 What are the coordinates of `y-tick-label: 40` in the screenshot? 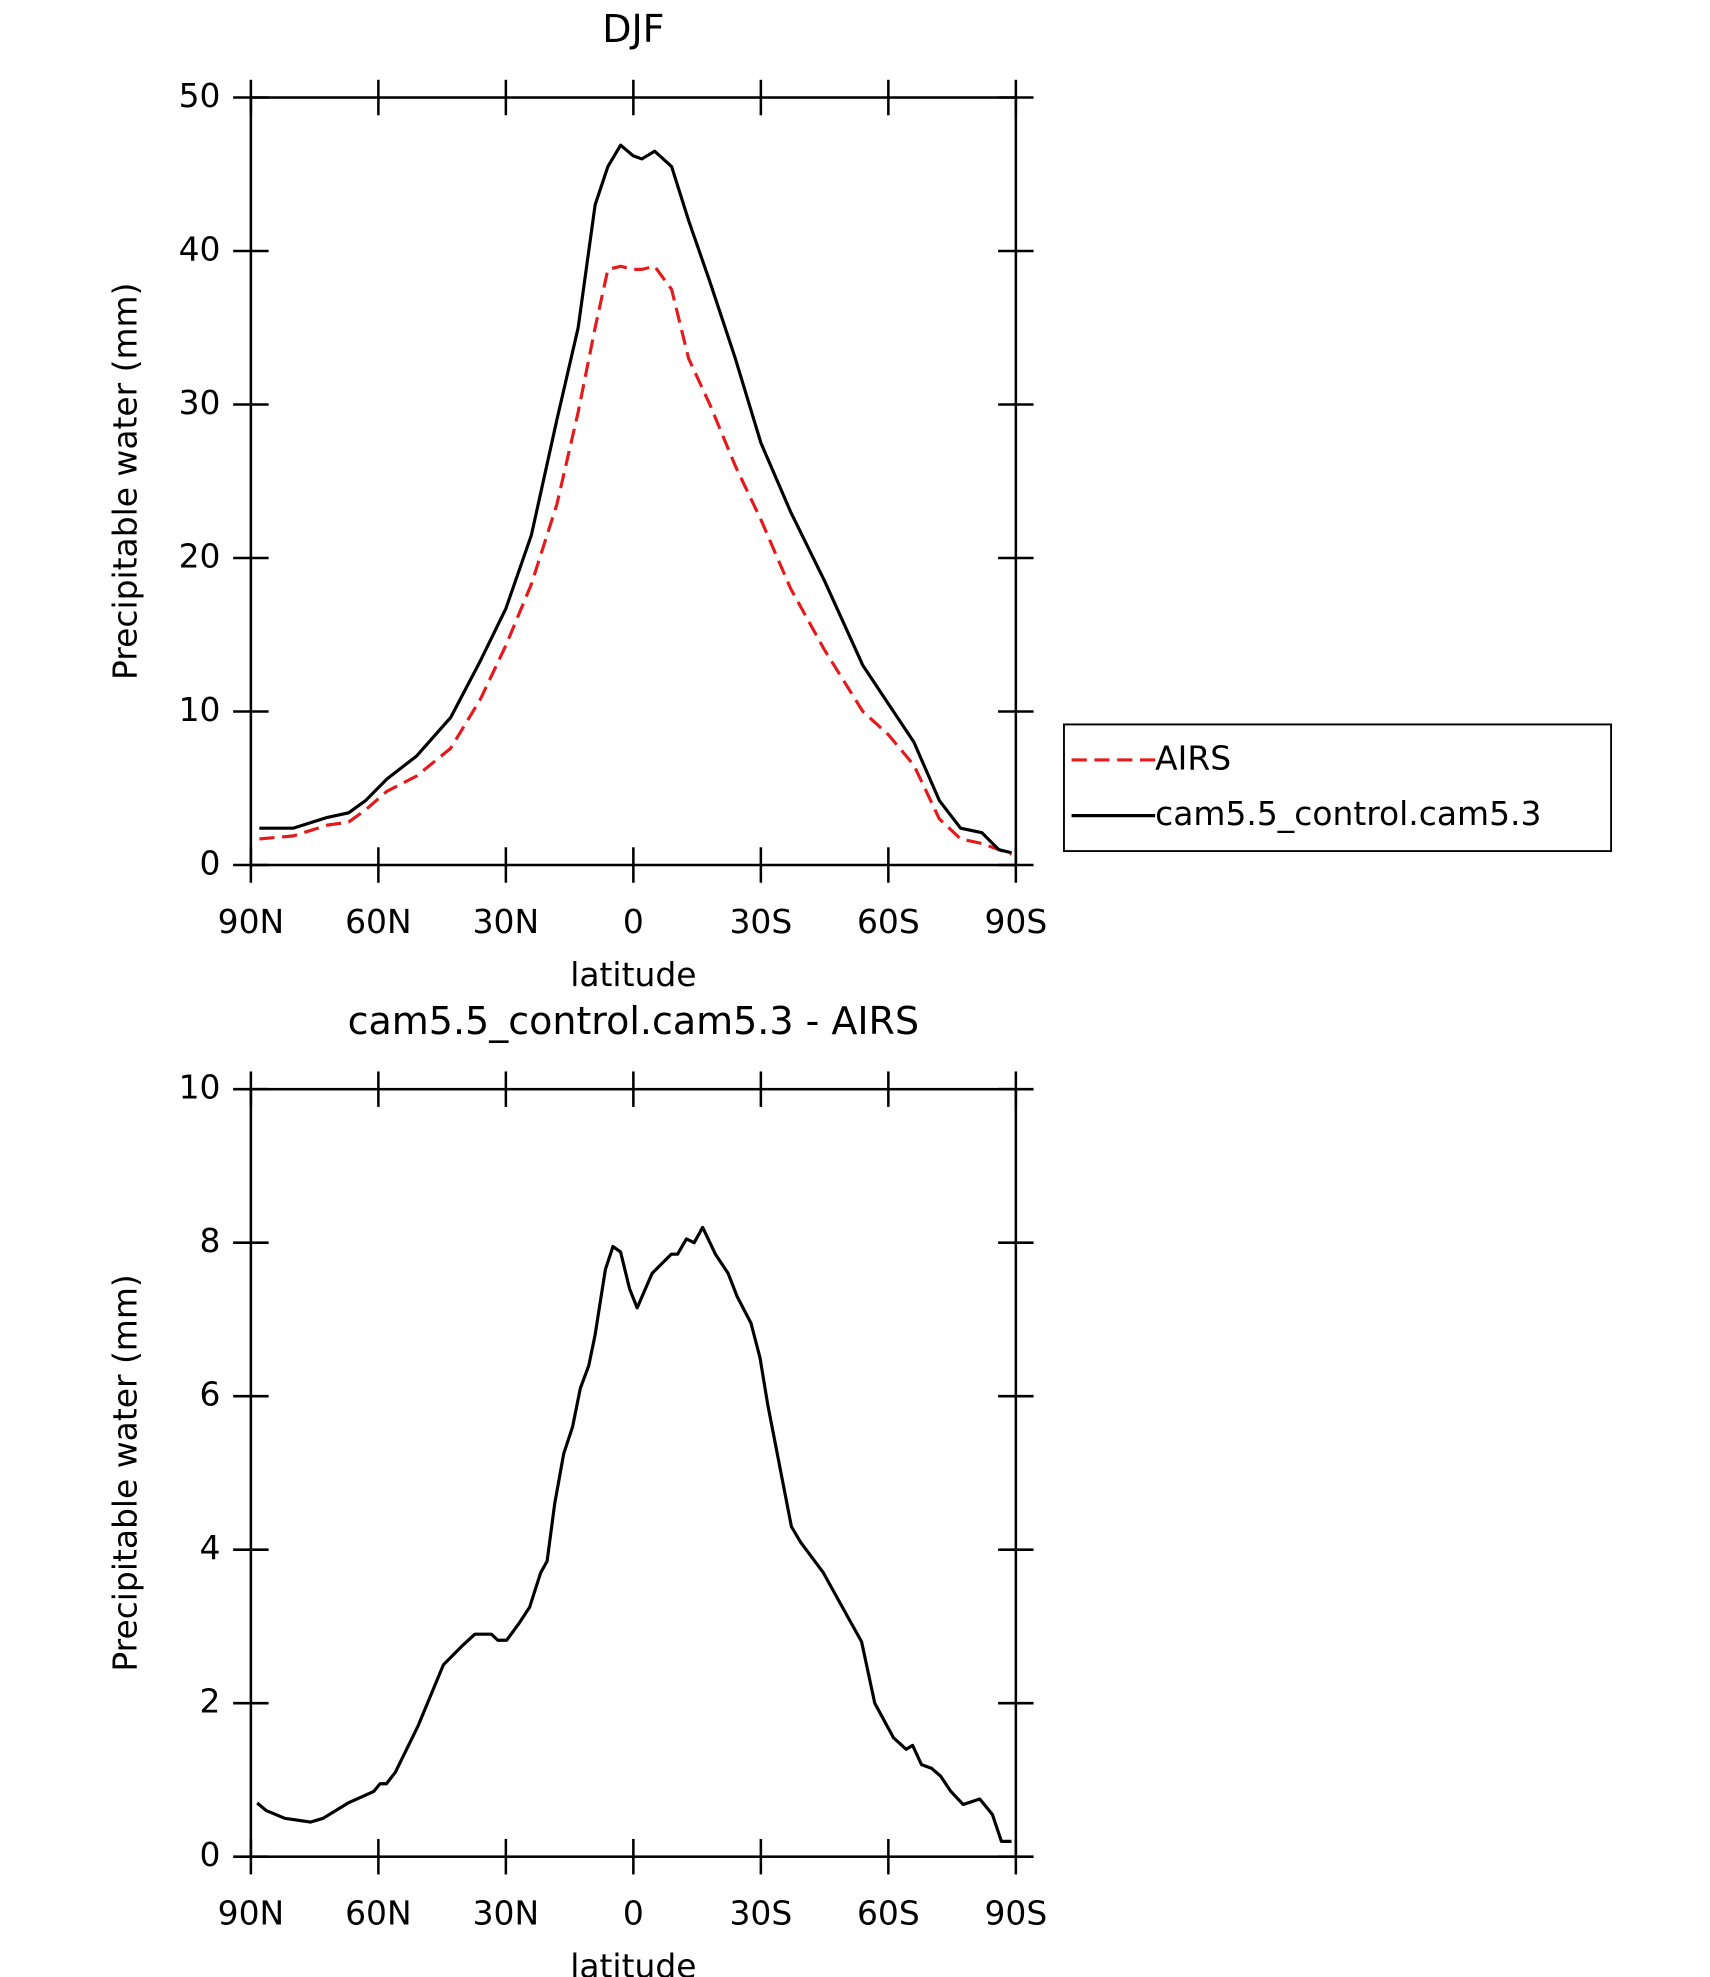 It's located at (200, 249).